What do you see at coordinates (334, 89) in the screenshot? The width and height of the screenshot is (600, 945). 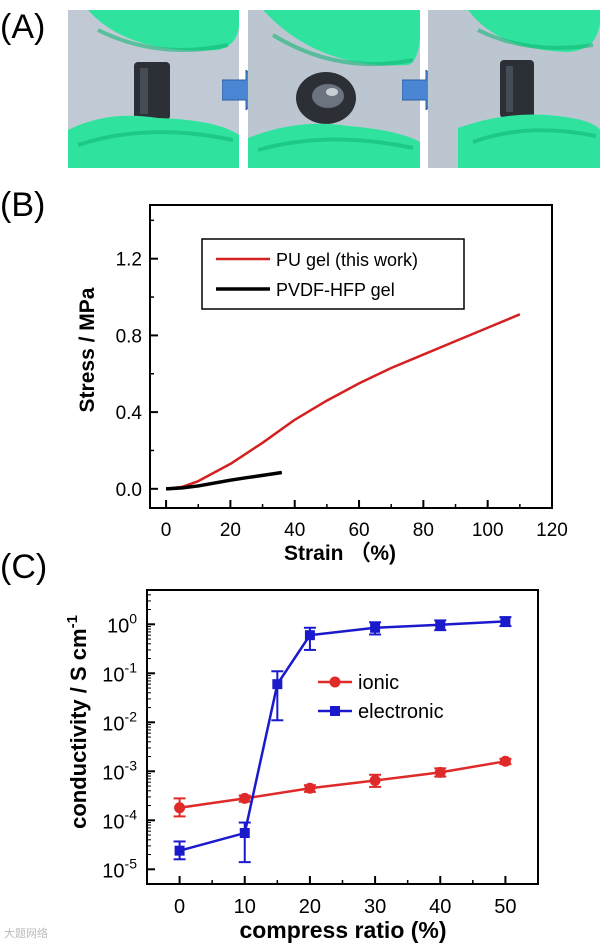 I see `photo-gel-compressed` at bounding box center [334, 89].